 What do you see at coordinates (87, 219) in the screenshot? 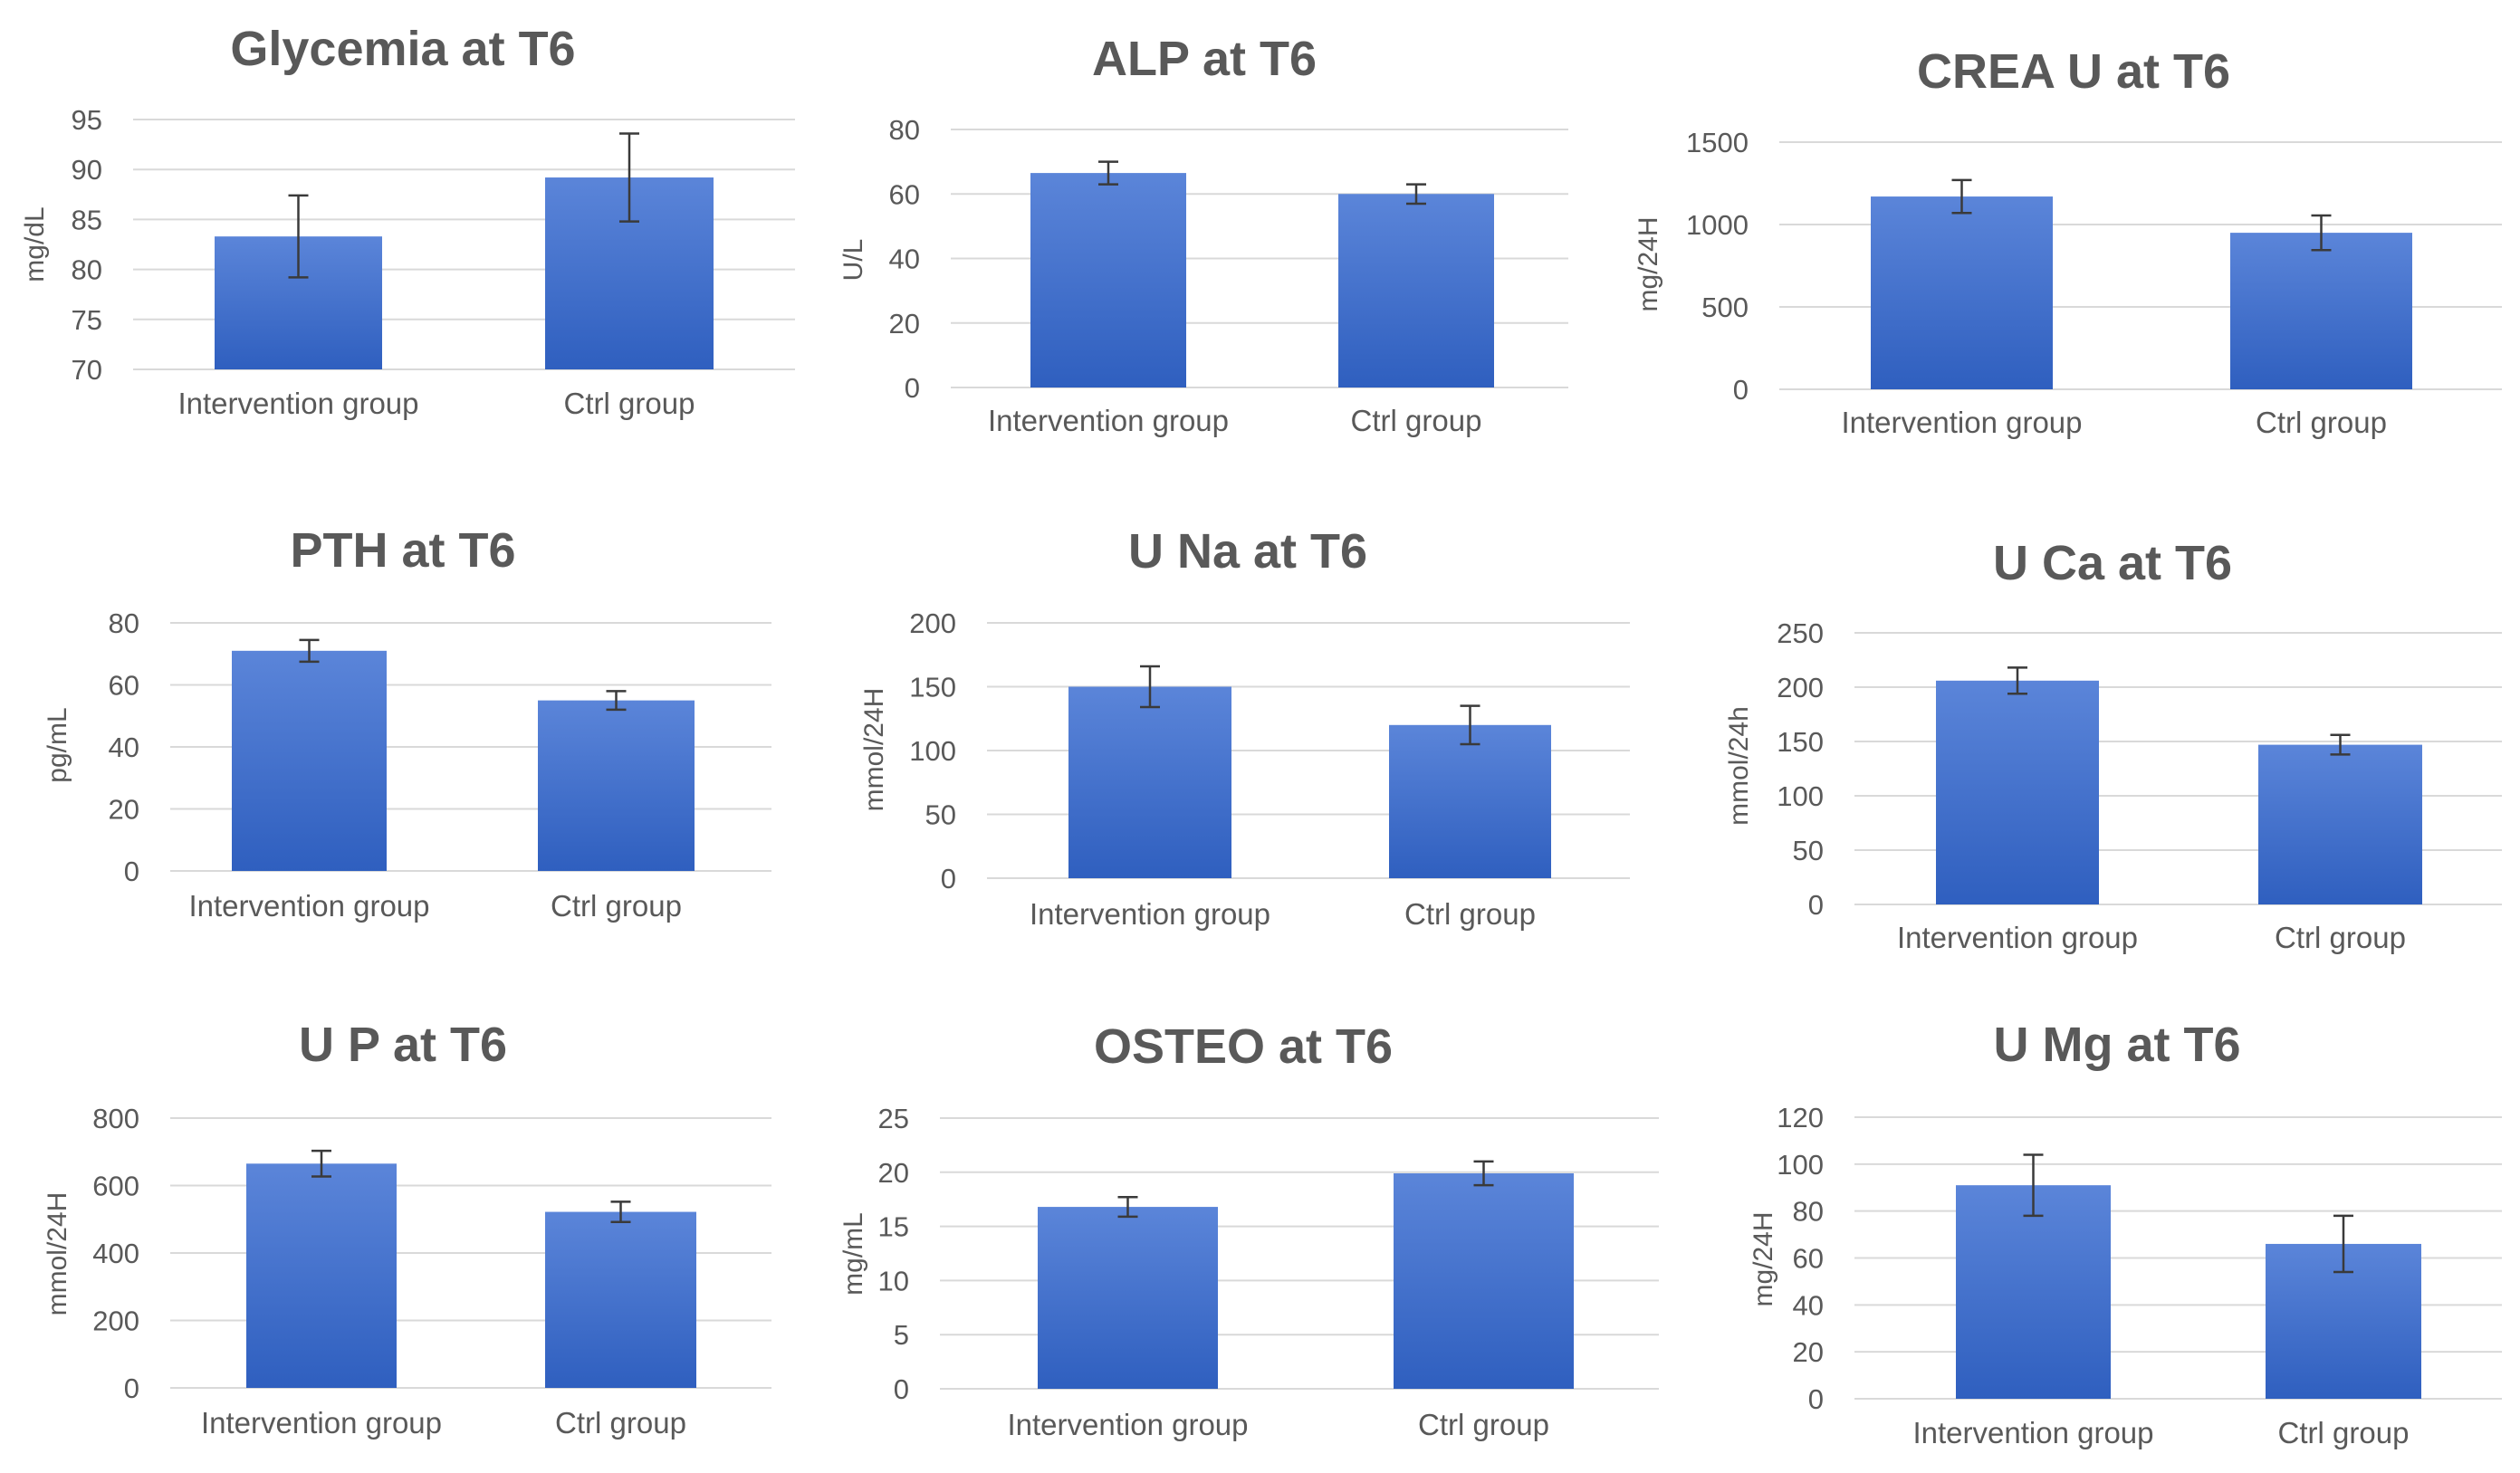
I see `y-tick-label: 85` at bounding box center [87, 219].